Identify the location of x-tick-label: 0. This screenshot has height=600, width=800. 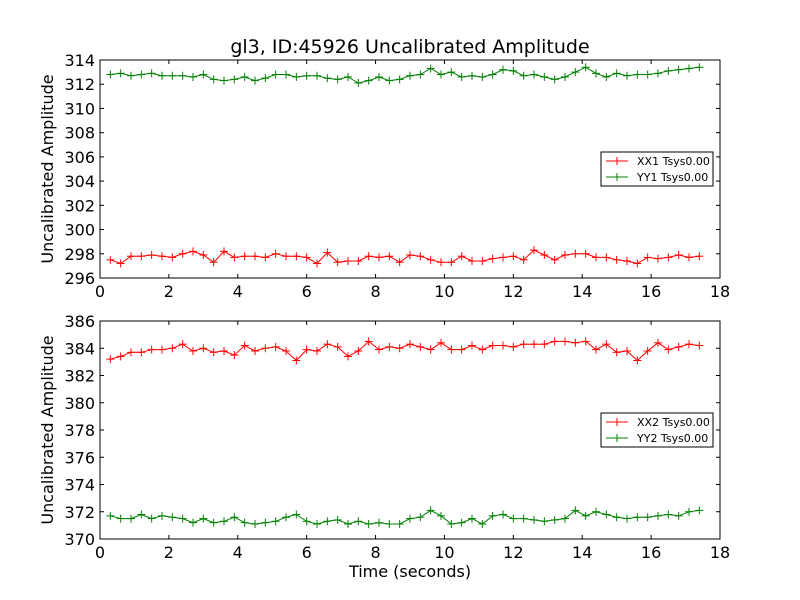
(100, 291).